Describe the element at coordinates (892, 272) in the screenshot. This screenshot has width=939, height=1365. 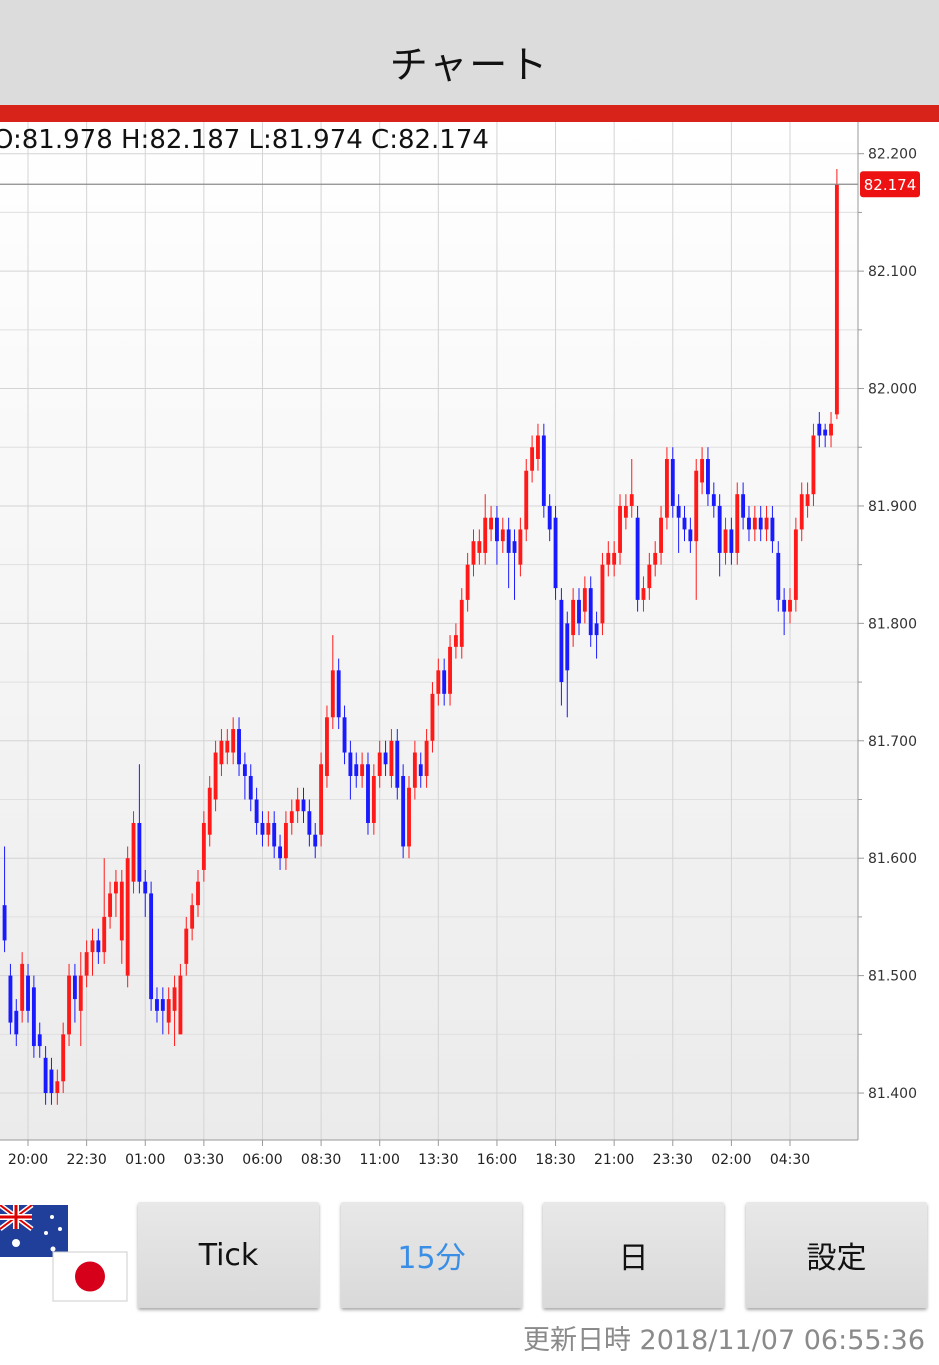
I see `y-tick-label: 82.100` at that location.